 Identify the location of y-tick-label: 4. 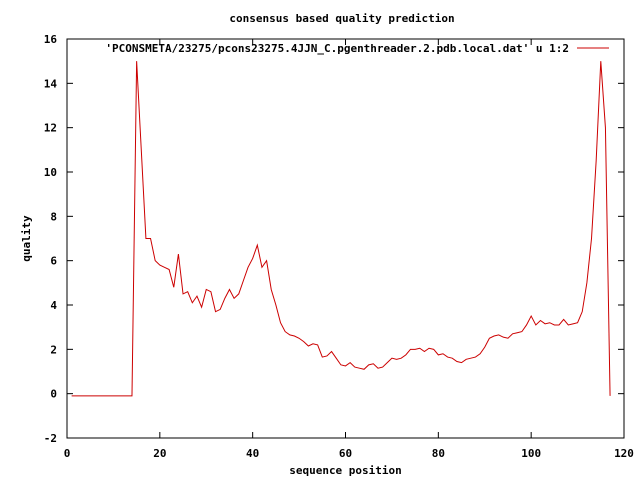
(53, 305).